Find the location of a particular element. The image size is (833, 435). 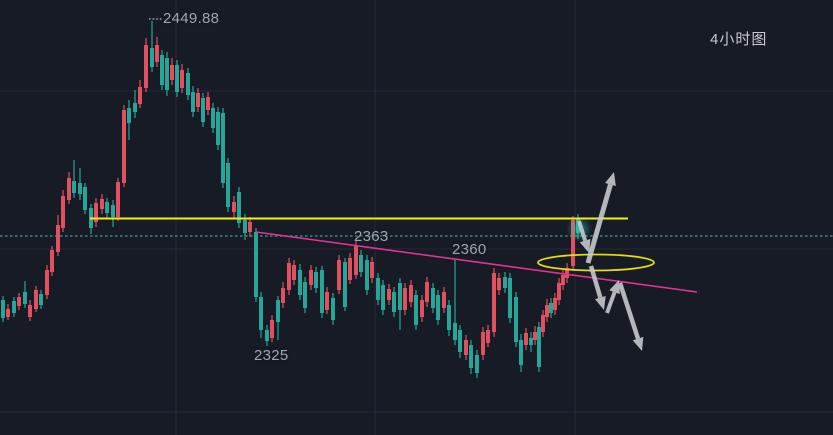

scenario-arrows is located at coordinates (610, 261).